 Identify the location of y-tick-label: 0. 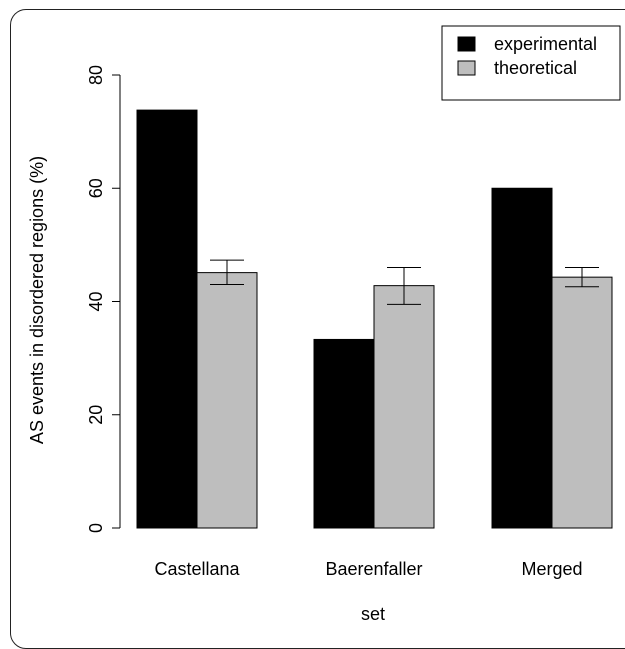
(96, 528).